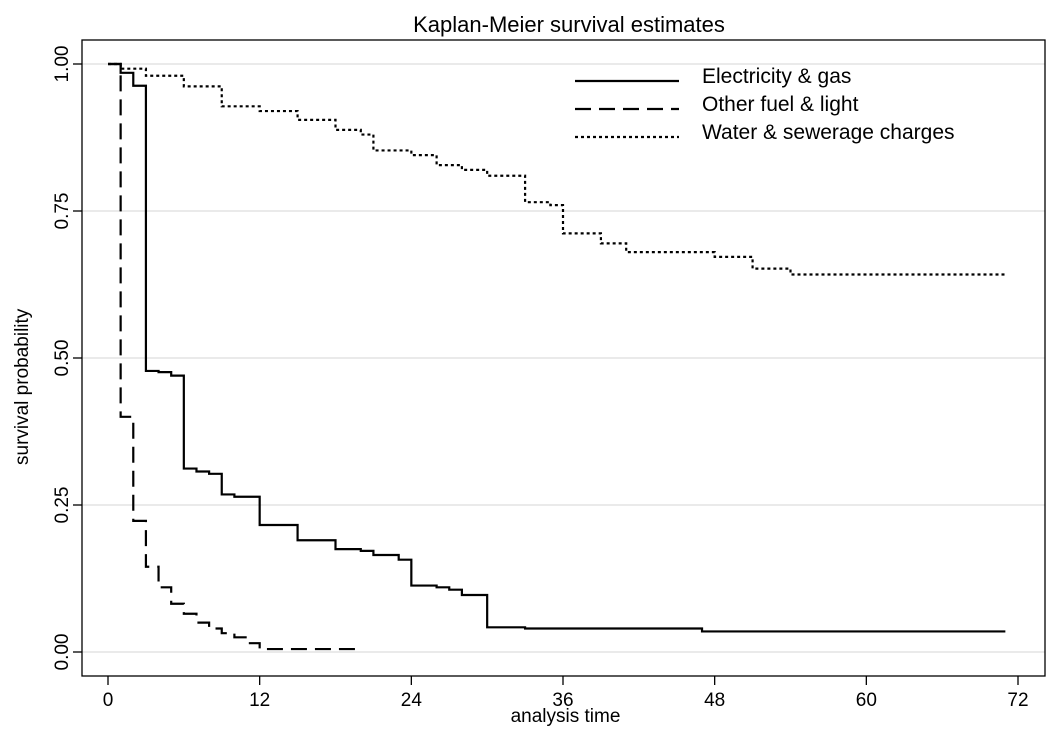 This screenshot has height=736, width=1048. Describe the element at coordinates (866, 700) in the screenshot. I see `x-tick-label: 60` at that location.